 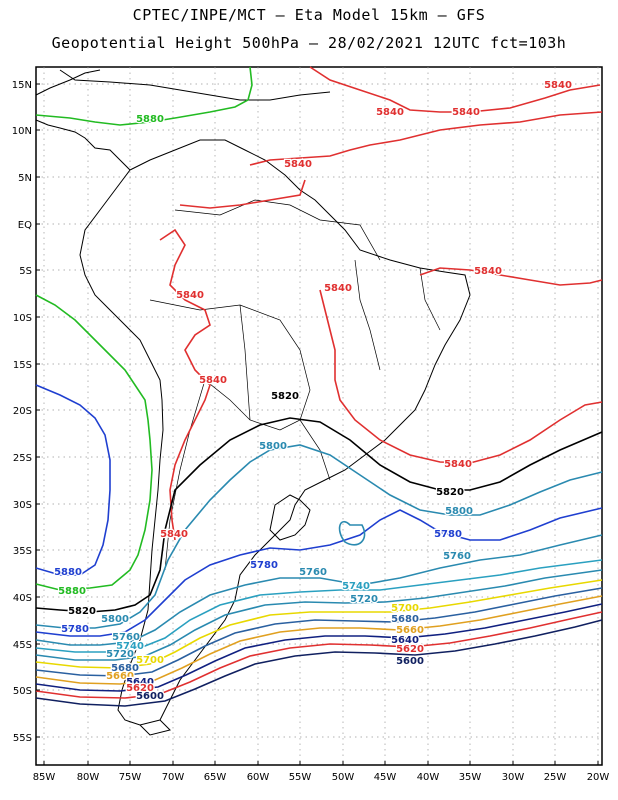 I want to click on contour-closed-low, so click(x=352, y=533).